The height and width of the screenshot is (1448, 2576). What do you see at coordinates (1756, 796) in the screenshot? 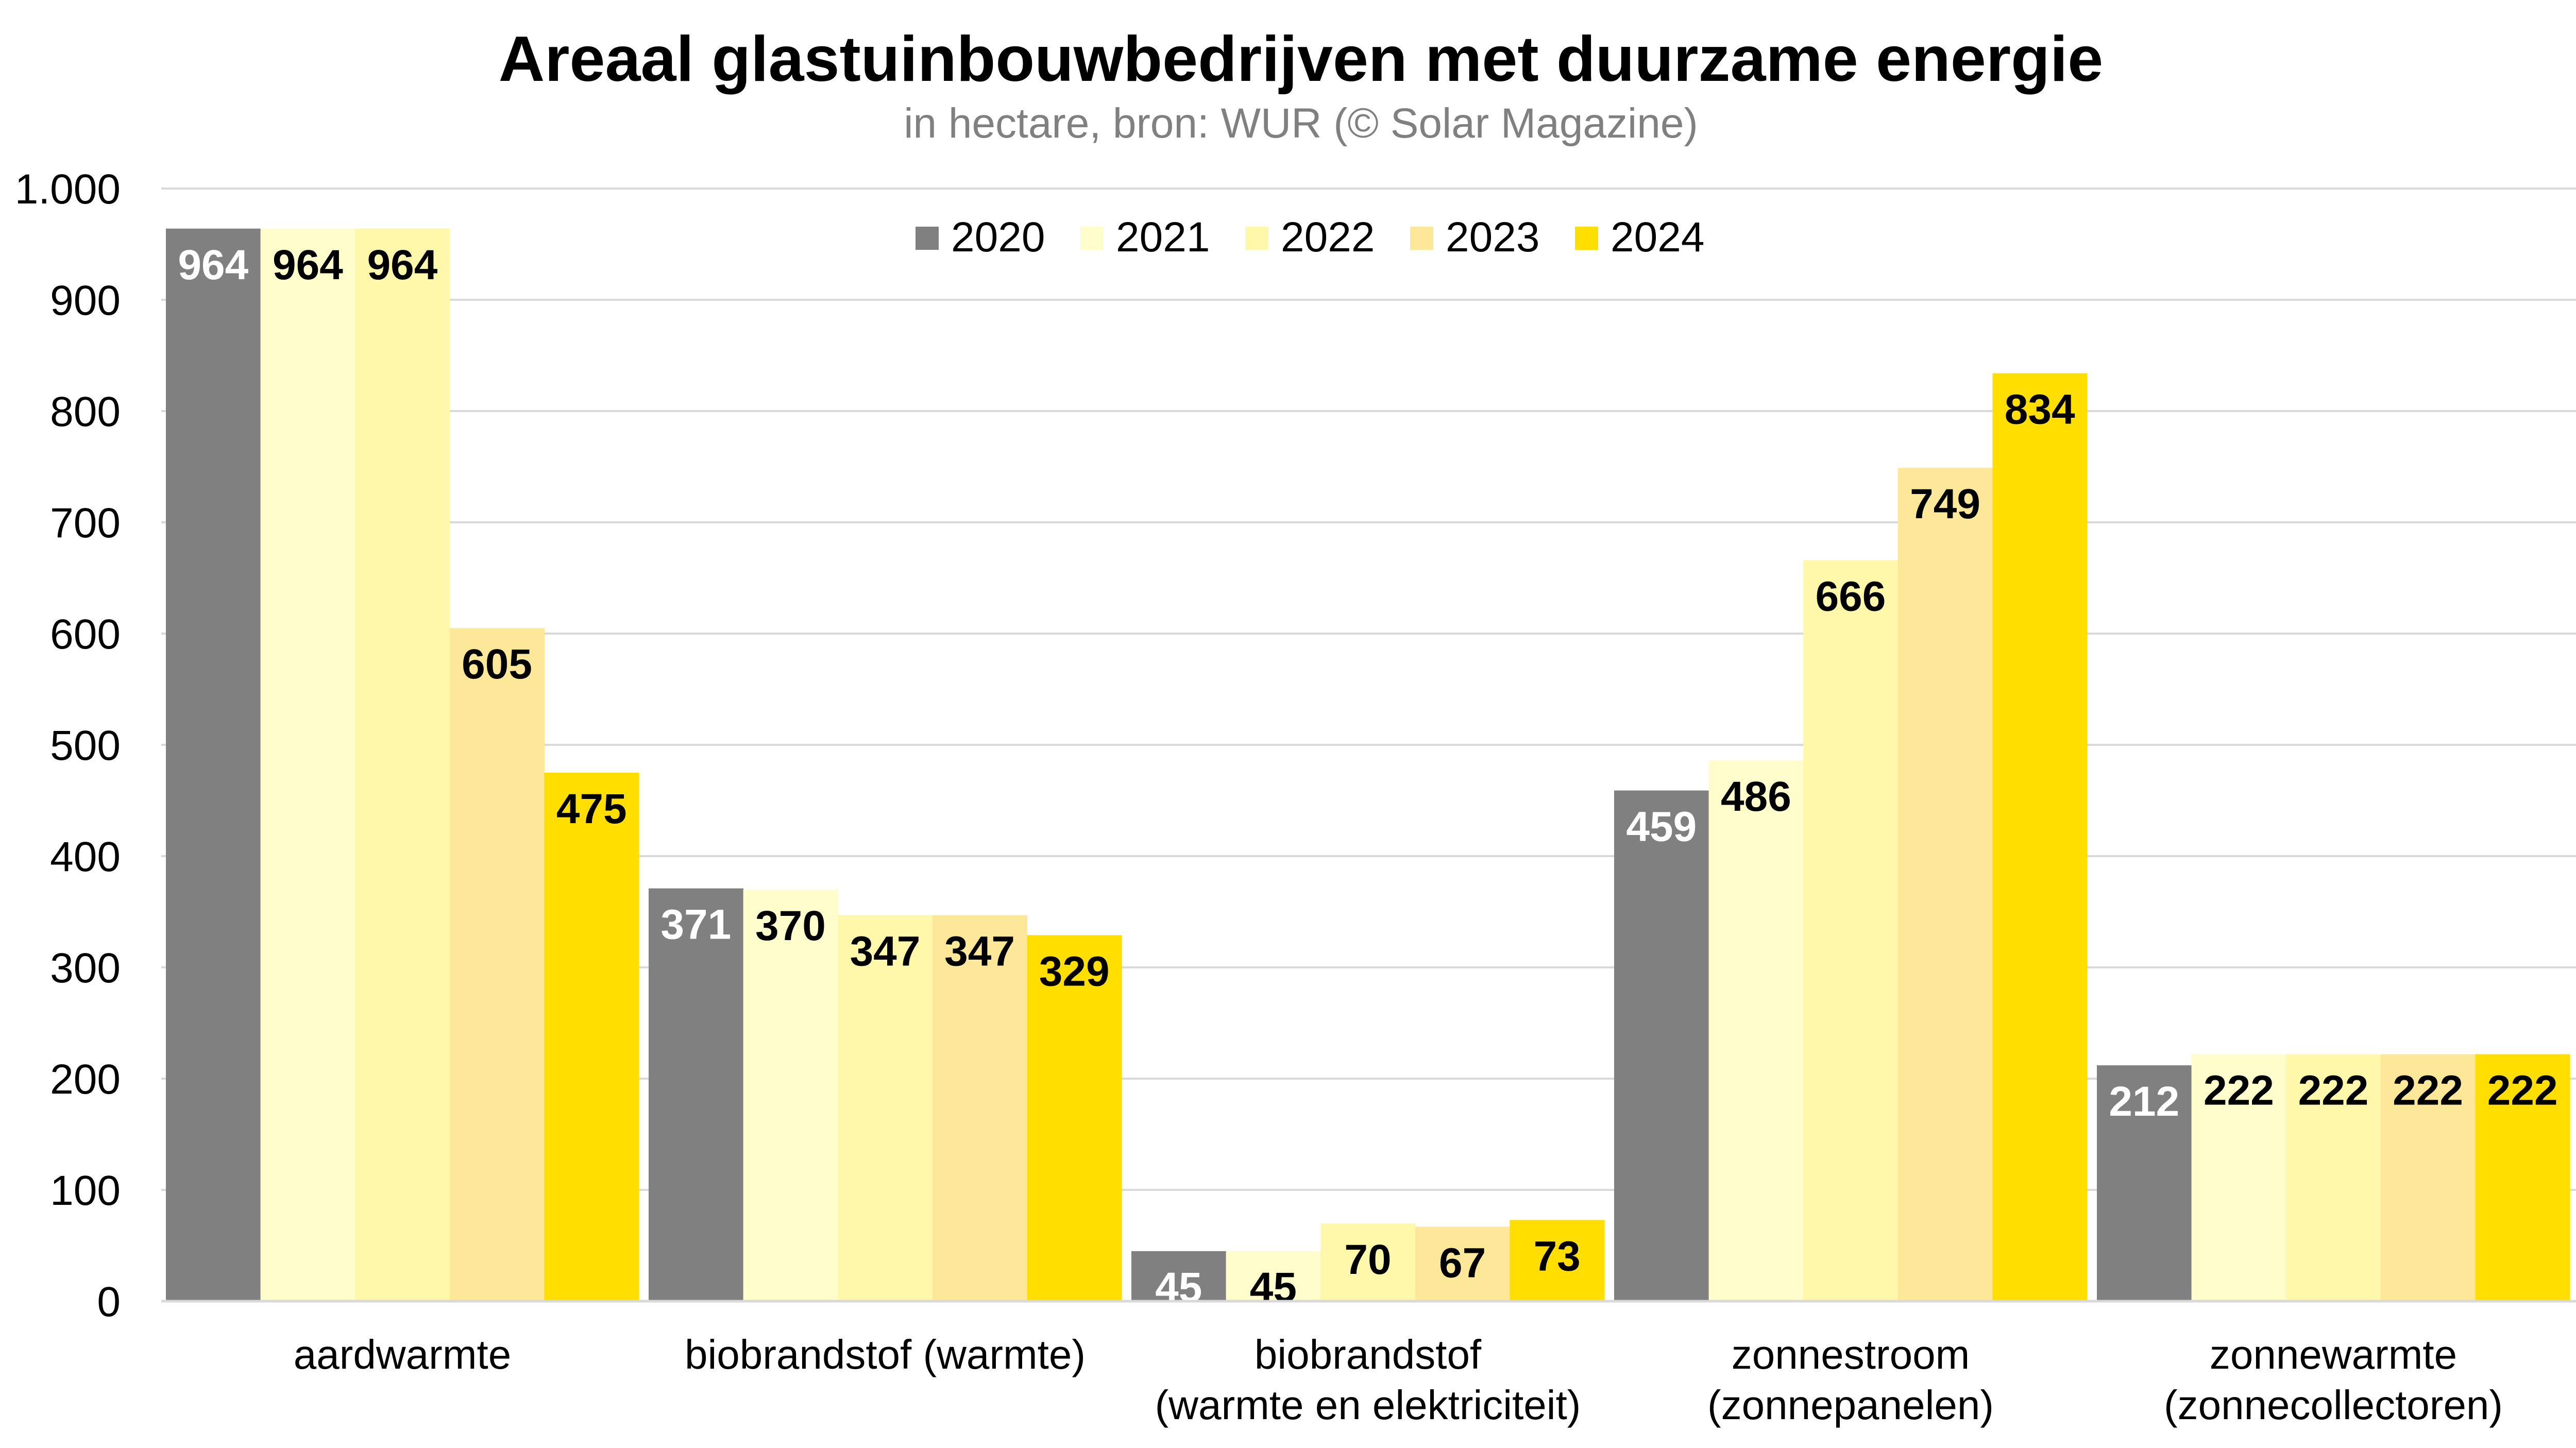
I see `data-label: 486` at bounding box center [1756, 796].